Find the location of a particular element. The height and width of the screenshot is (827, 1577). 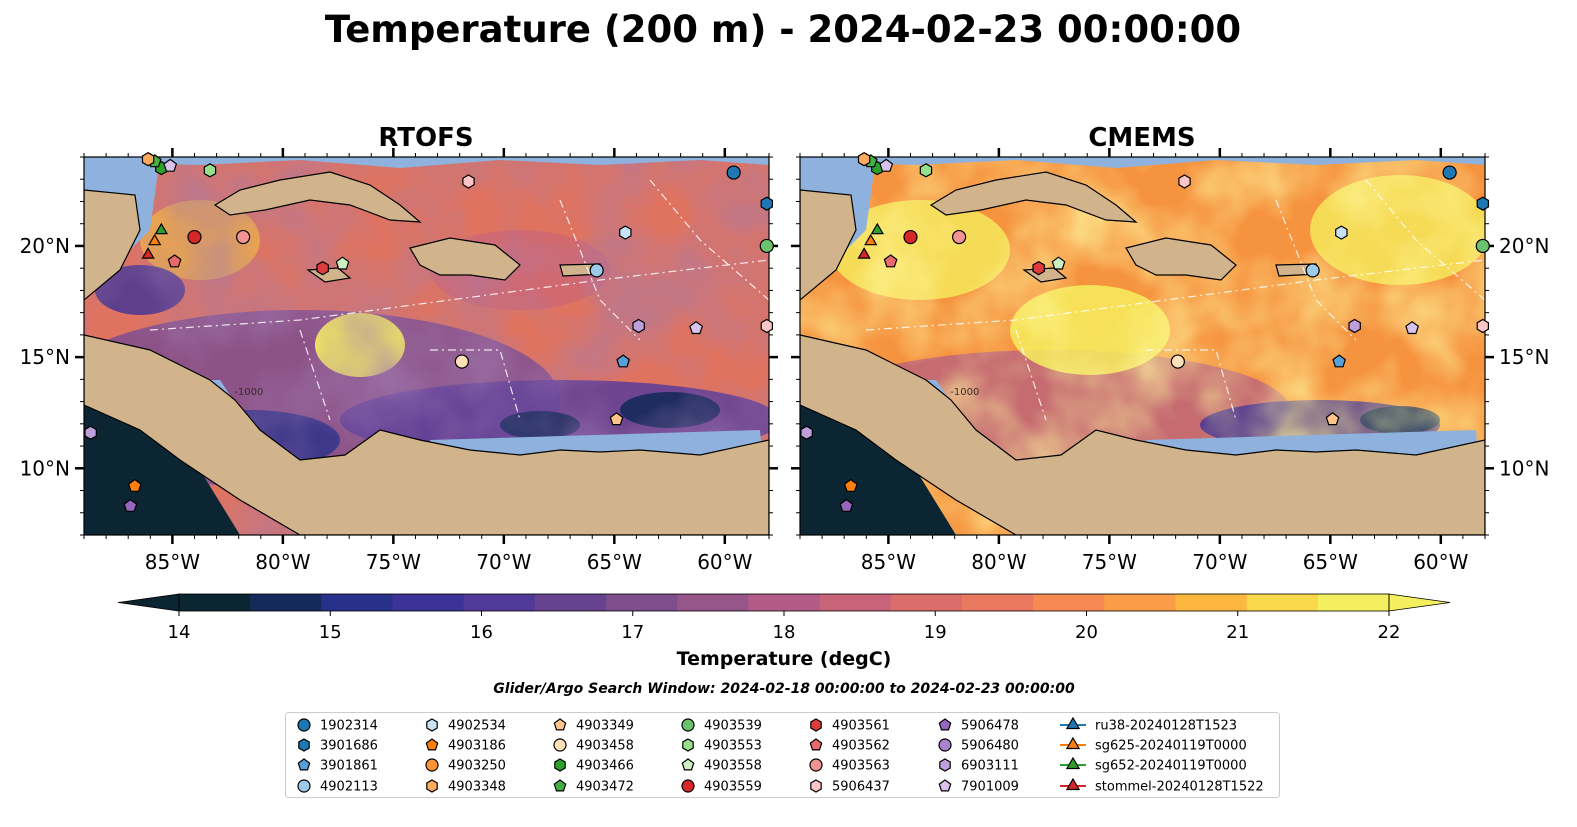

obs-marker-sg652-20240119T0000 is located at coordinates (161, 228).